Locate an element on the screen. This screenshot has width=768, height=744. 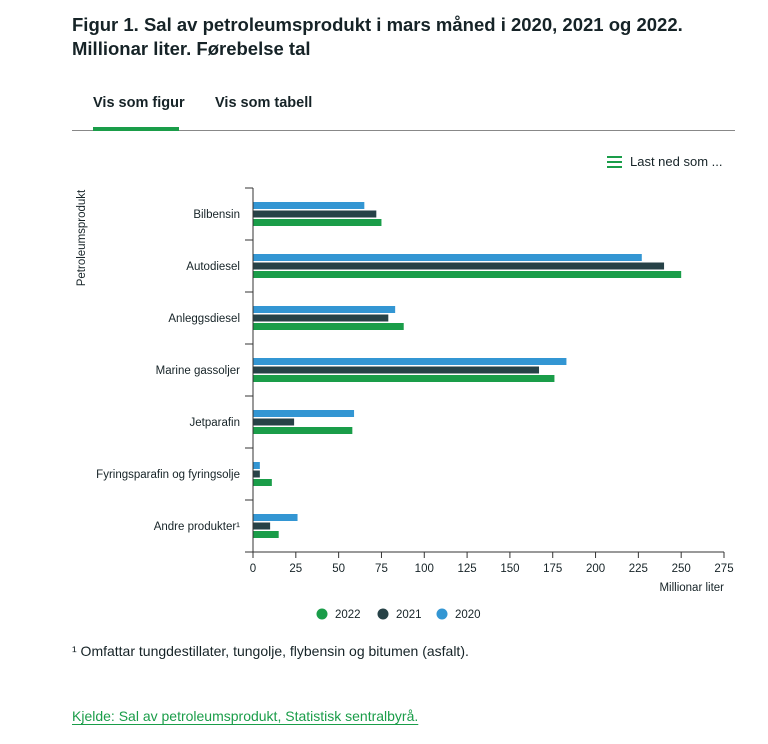
bar-autodiesel-2021 is located at coordinates (459, 266).